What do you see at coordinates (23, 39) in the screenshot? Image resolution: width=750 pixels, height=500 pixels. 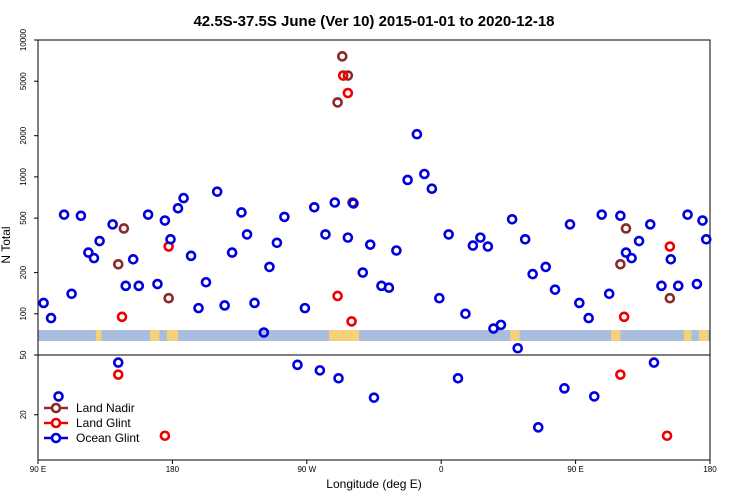 I see `y-tick-label: 10000` at bounding box center [23, 39].